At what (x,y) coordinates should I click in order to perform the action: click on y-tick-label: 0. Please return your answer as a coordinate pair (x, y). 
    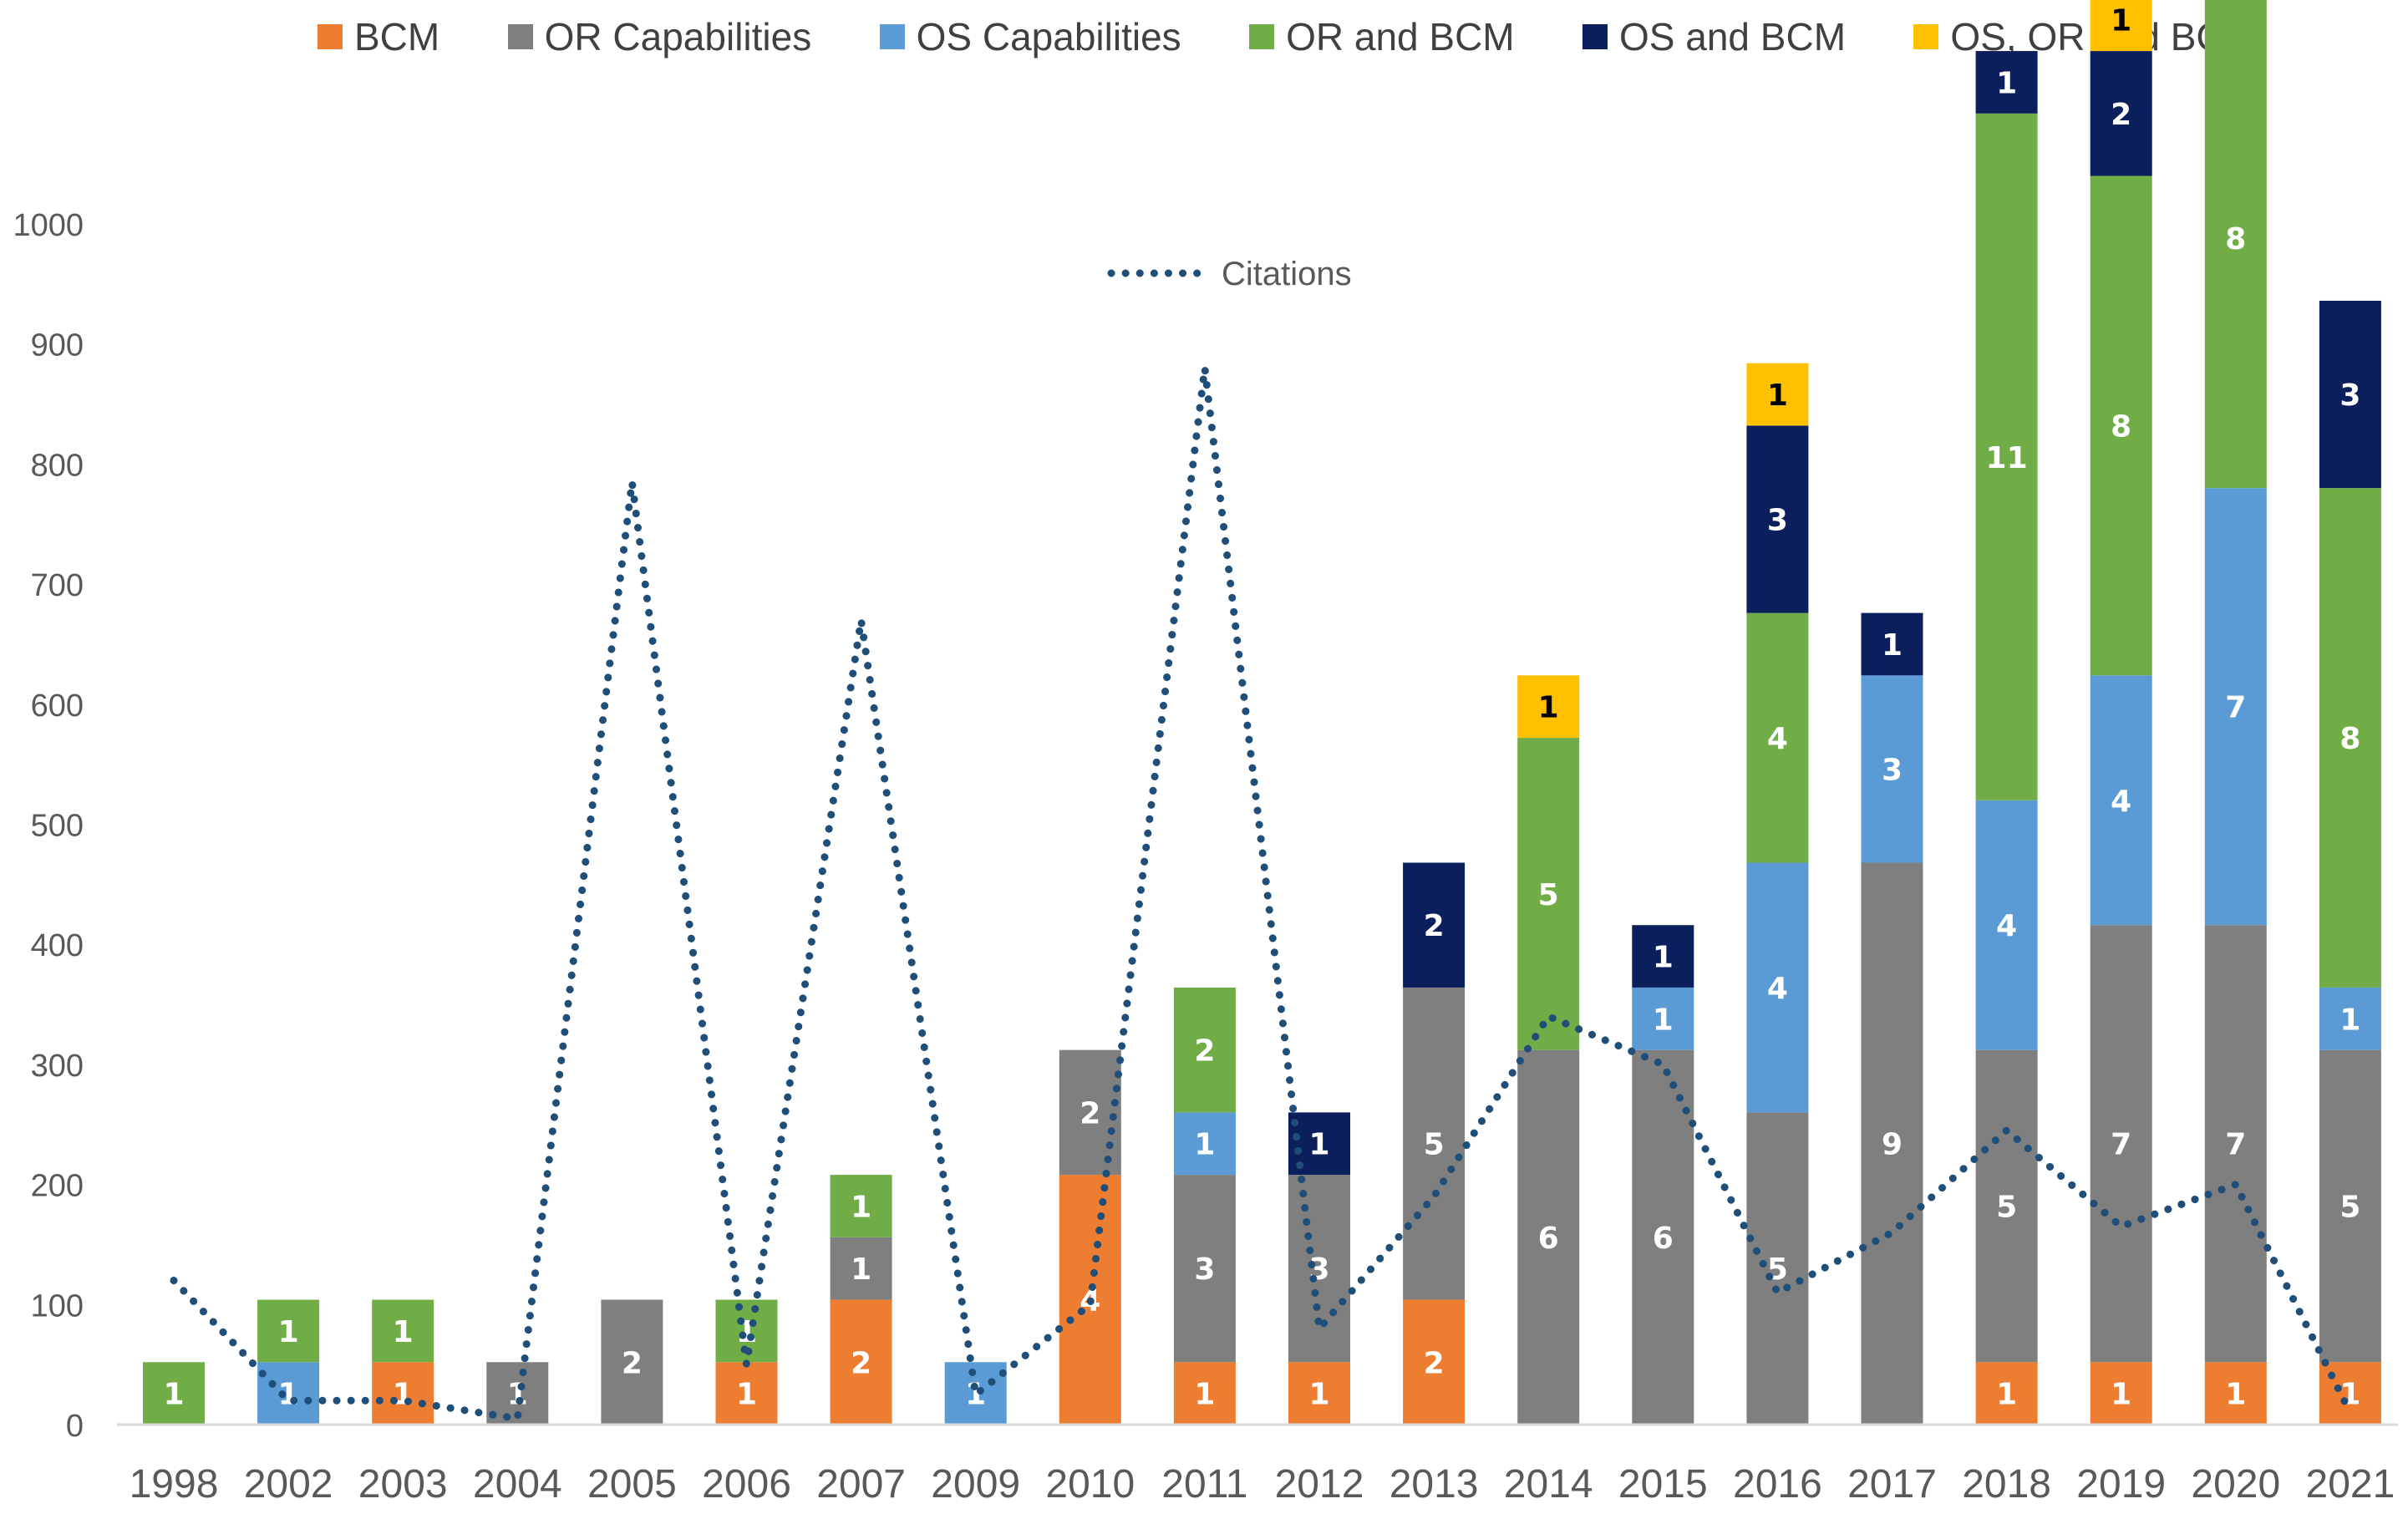
    Looking at the image, I should click on (75, 1426).